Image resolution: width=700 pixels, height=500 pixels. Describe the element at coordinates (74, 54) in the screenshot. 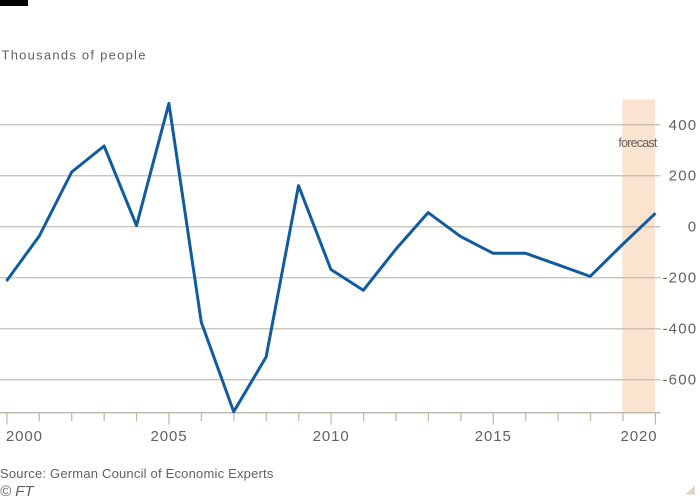

I see `svg-text: Thousands of people` at that location.